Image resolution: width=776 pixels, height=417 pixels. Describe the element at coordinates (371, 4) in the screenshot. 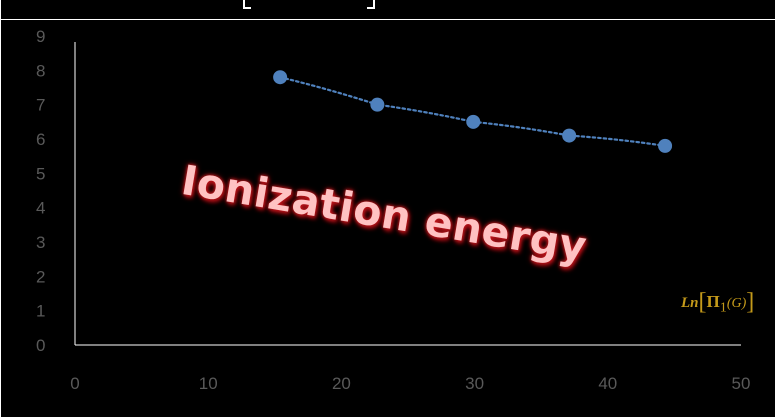

I see `right-bracket-decoration` at that location.